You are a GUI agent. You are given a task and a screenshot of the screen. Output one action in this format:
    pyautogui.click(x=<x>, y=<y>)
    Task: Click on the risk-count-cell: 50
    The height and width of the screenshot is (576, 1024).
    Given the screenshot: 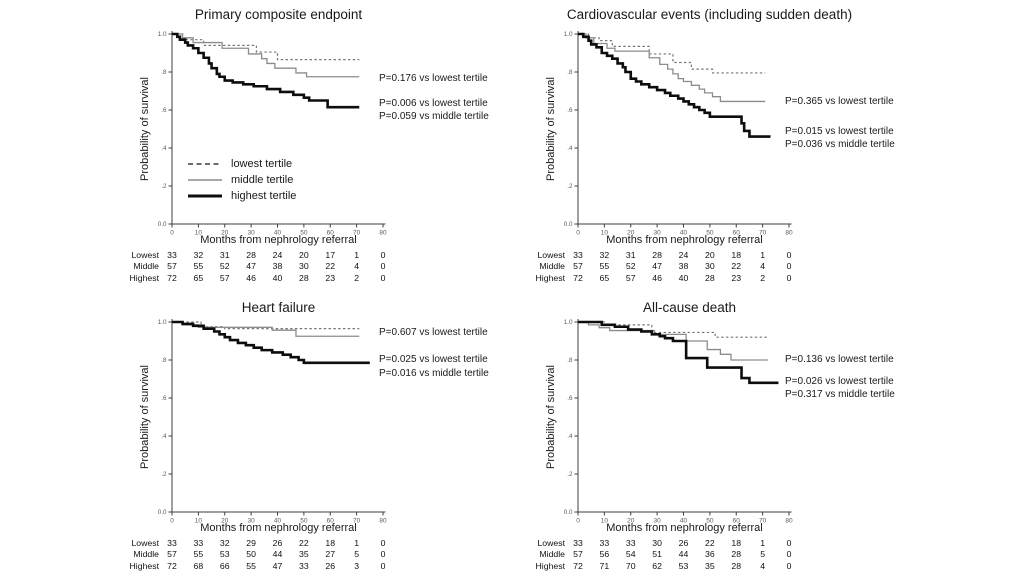 What is the action you would take?
    pyautogui.click(x=251, y=554)
    